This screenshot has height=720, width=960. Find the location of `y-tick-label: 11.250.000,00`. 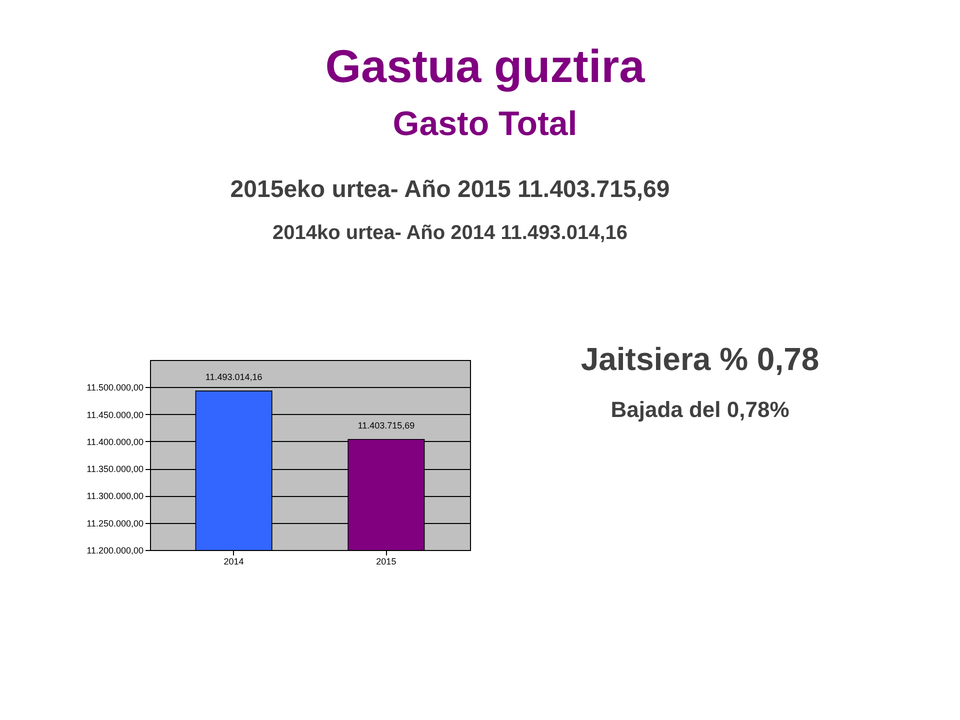

y-tick-label: 11.250.000,00 is located at coordinates (115, 523).